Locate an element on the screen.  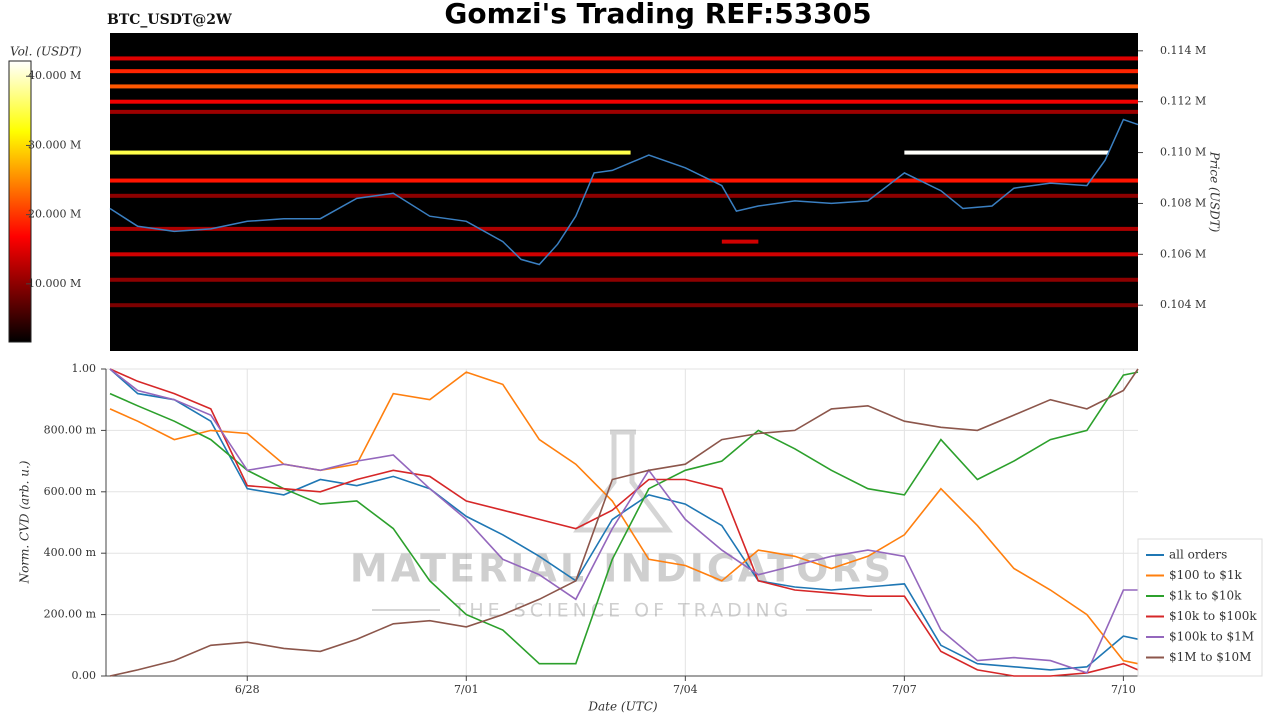
watermark-tagline: THE SCIENCE OF TRADING is located at coordinates (623, 611).